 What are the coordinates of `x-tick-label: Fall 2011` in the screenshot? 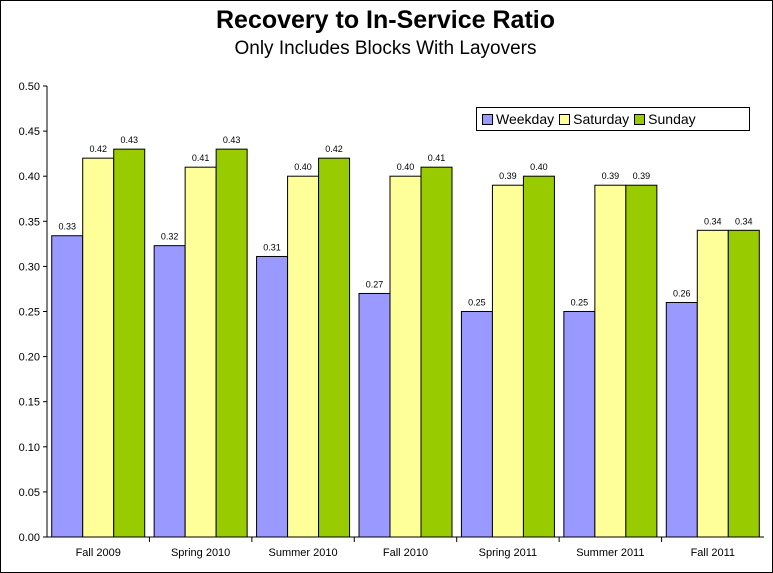 It's located at (713, 553).